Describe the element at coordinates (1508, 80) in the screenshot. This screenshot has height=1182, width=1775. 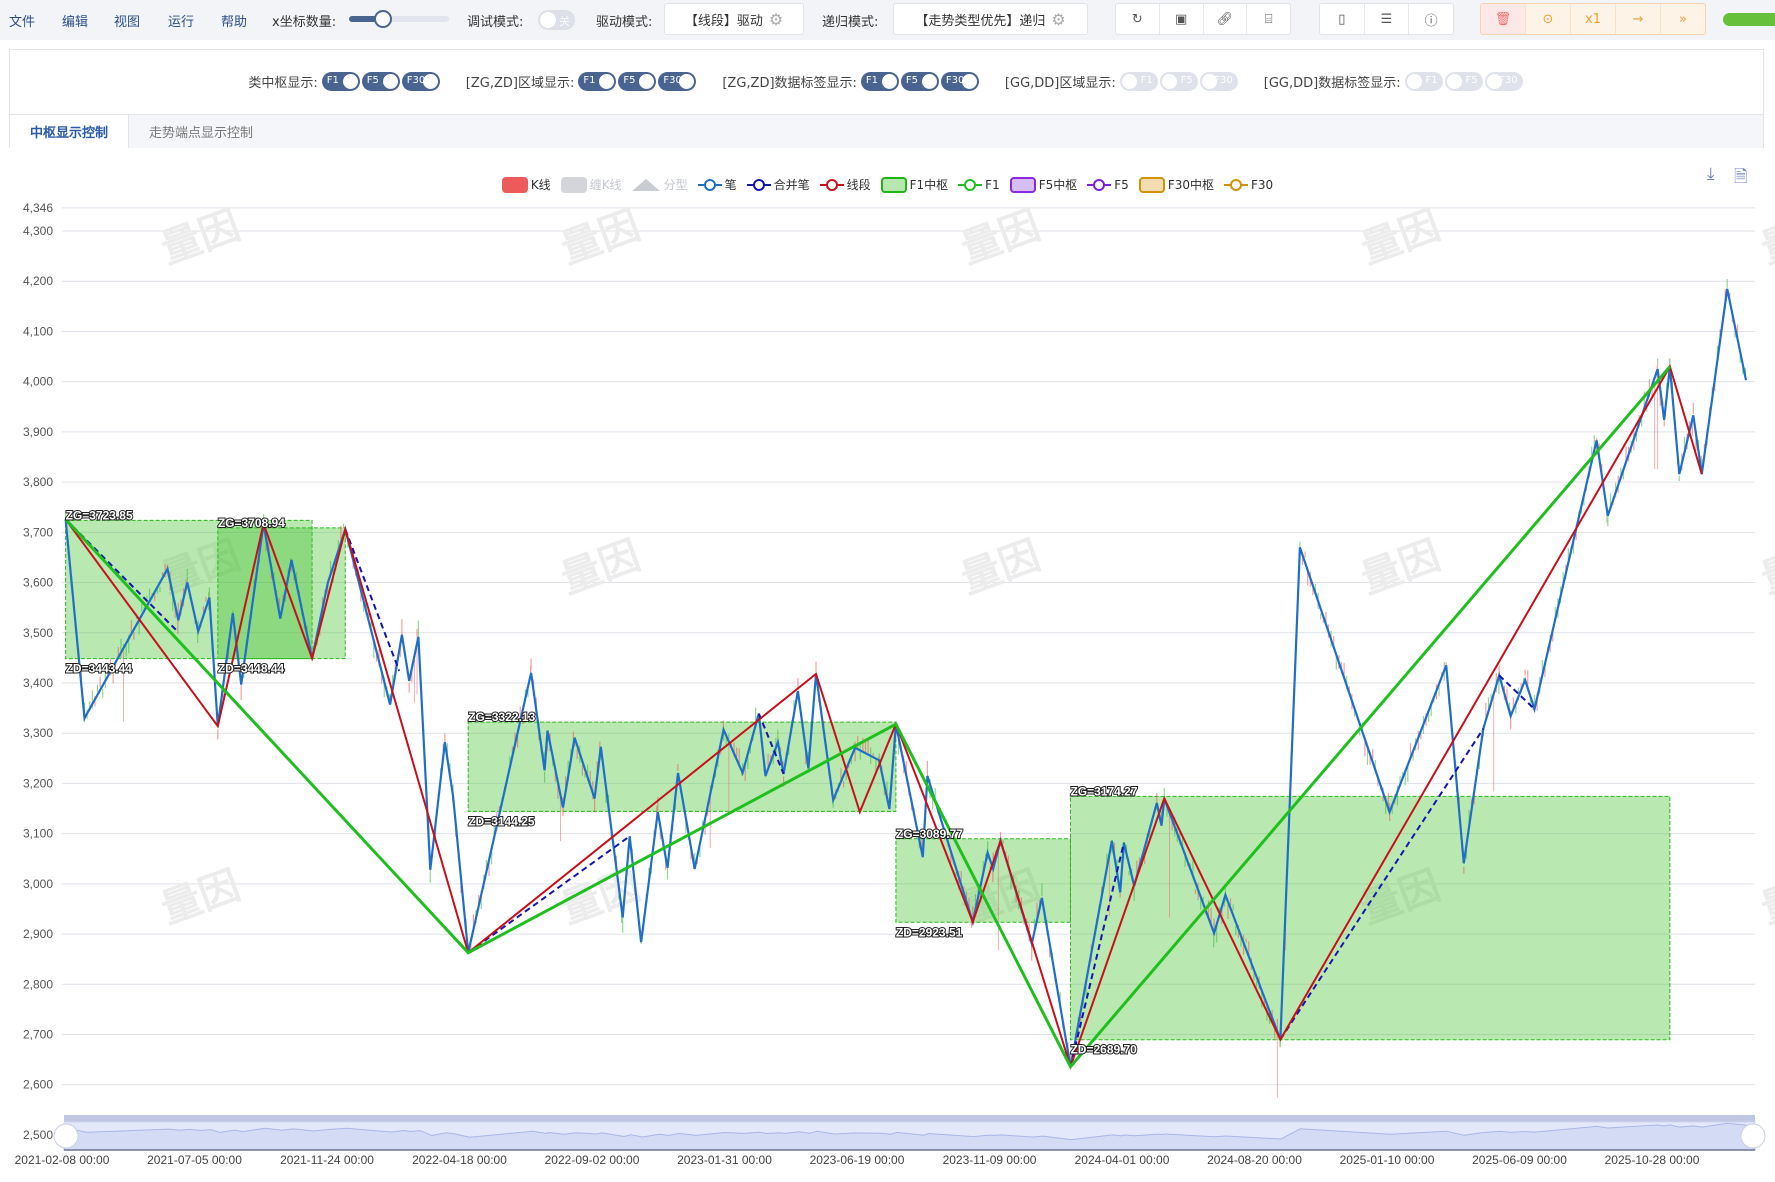
I see `toggle-label: F30` at that location.